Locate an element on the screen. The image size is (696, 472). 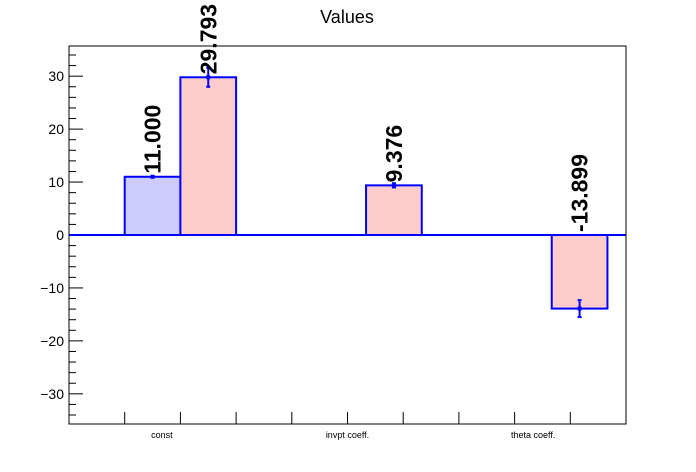
x-category-label: theta coeff. is located at coordinates (533, 435).